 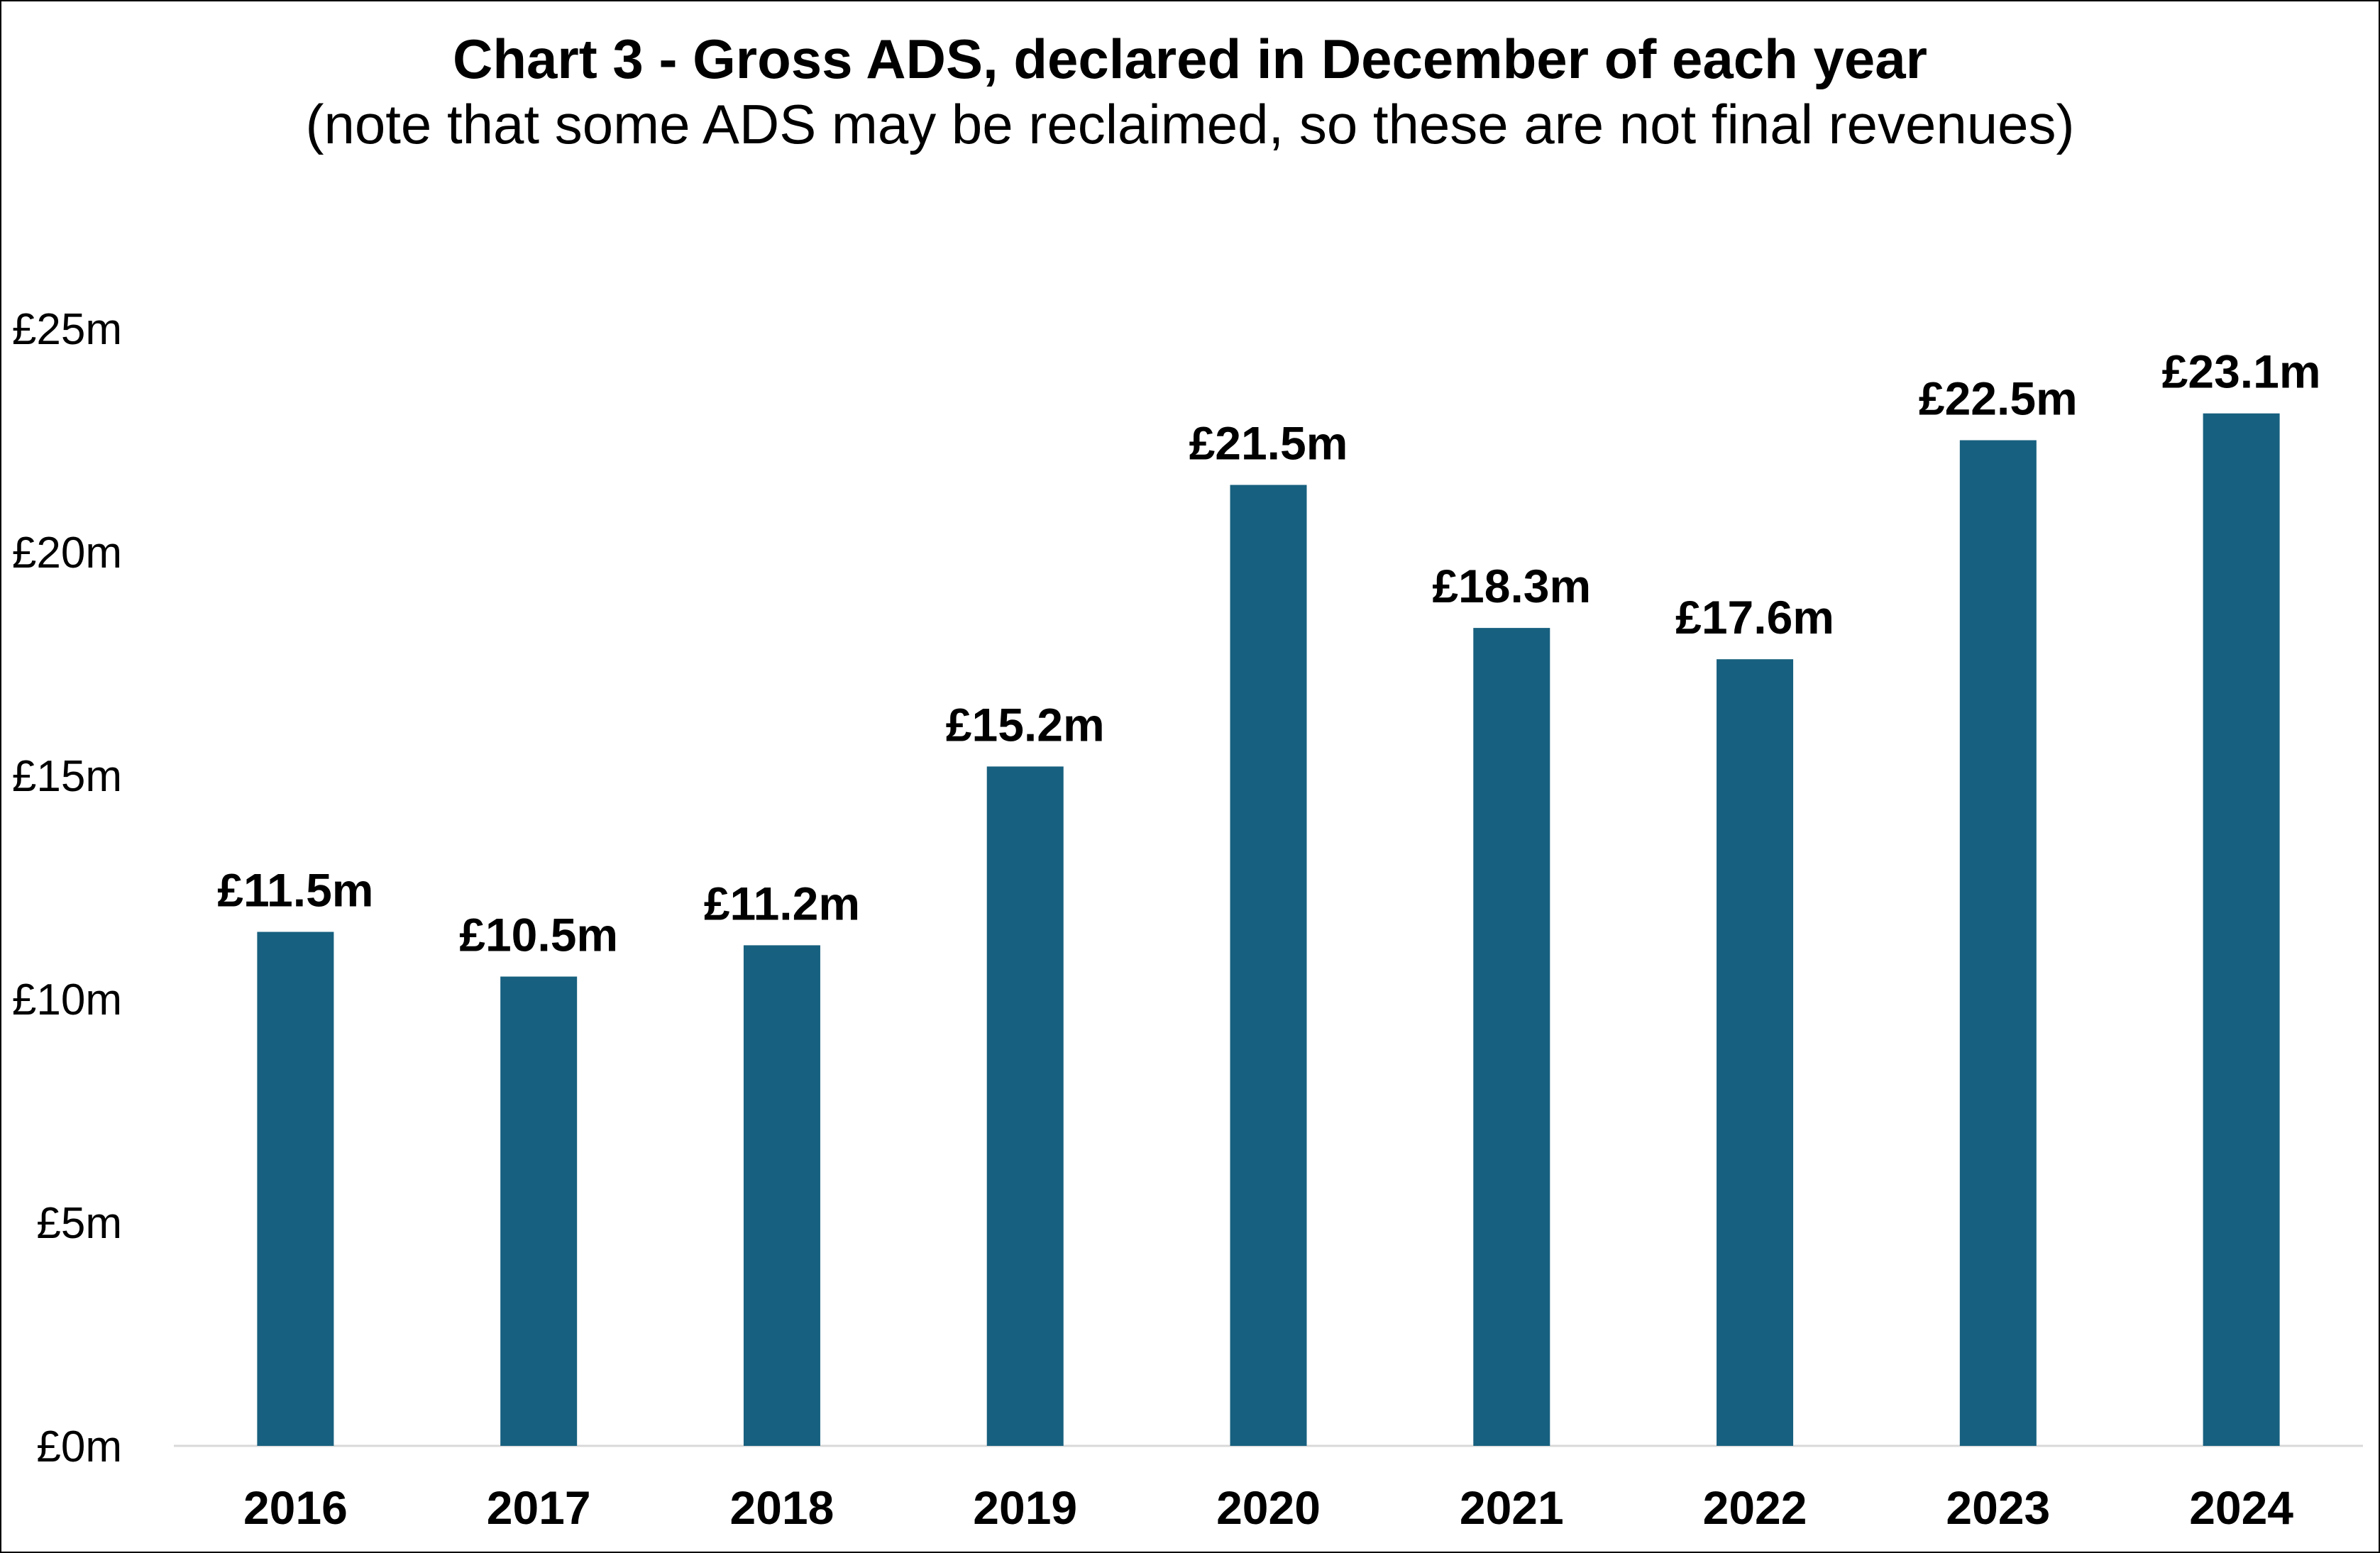 I want to click on data-label: £11.5m, so click(x=295, y=890).